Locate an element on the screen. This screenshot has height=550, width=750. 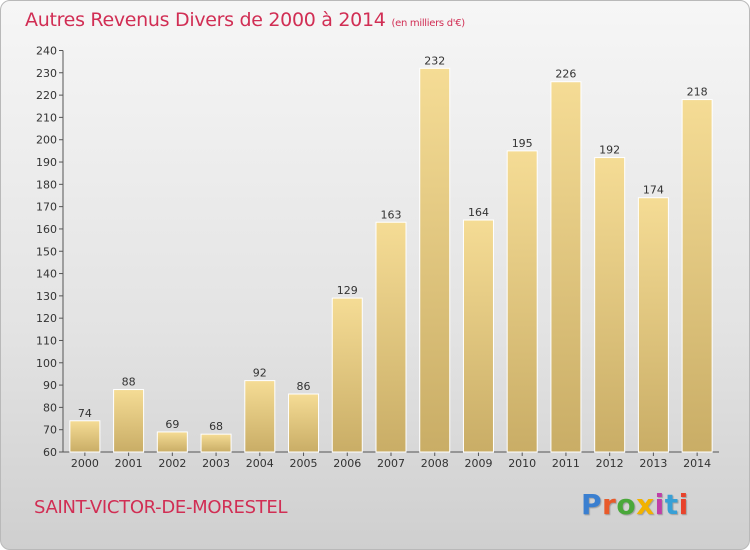
bar-value-label: 86 is located at coordinates (304, 386).